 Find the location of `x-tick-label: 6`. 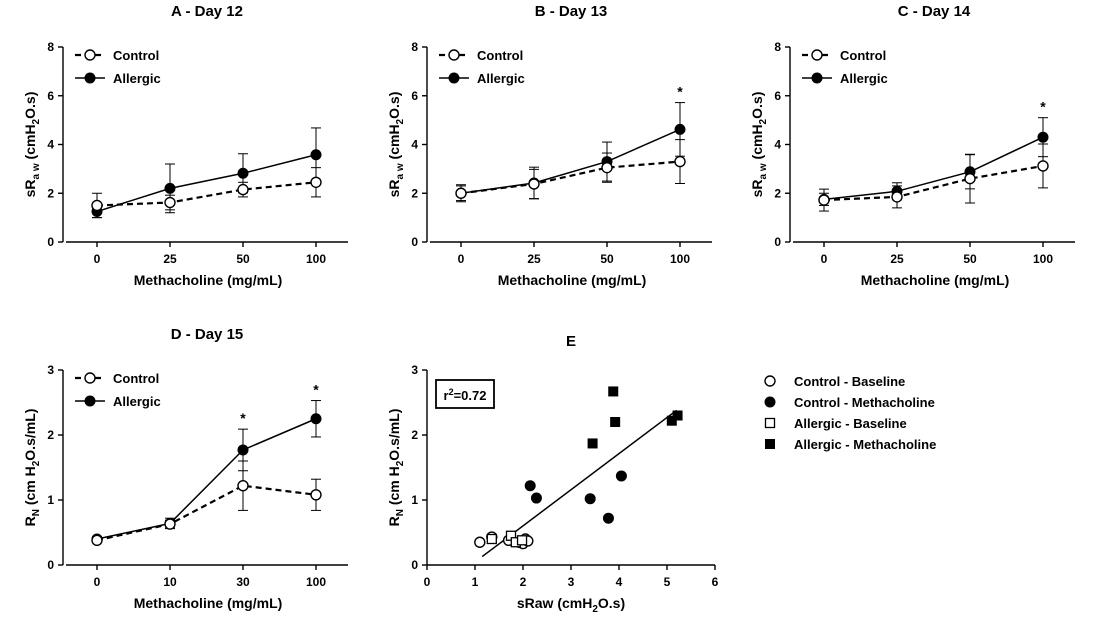

x-tick-label: 6 is located at coordinates (715, 582).